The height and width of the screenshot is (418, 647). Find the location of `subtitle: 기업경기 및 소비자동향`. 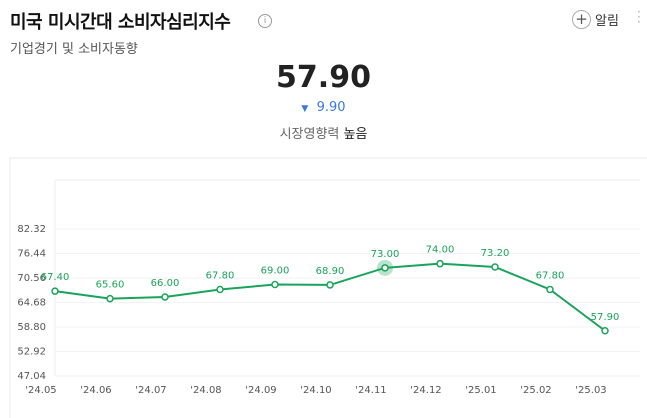

subtitle: 기업경기 및 소비자동향 is located at coordinates (74, 49).